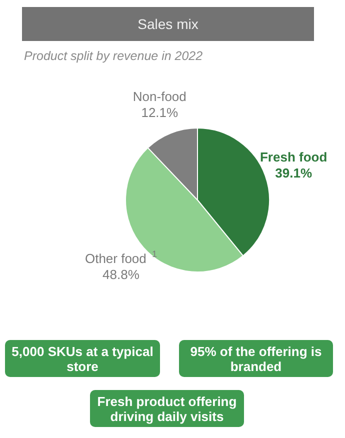  I want to click on data-label: 12.1%, so click(160, 112).